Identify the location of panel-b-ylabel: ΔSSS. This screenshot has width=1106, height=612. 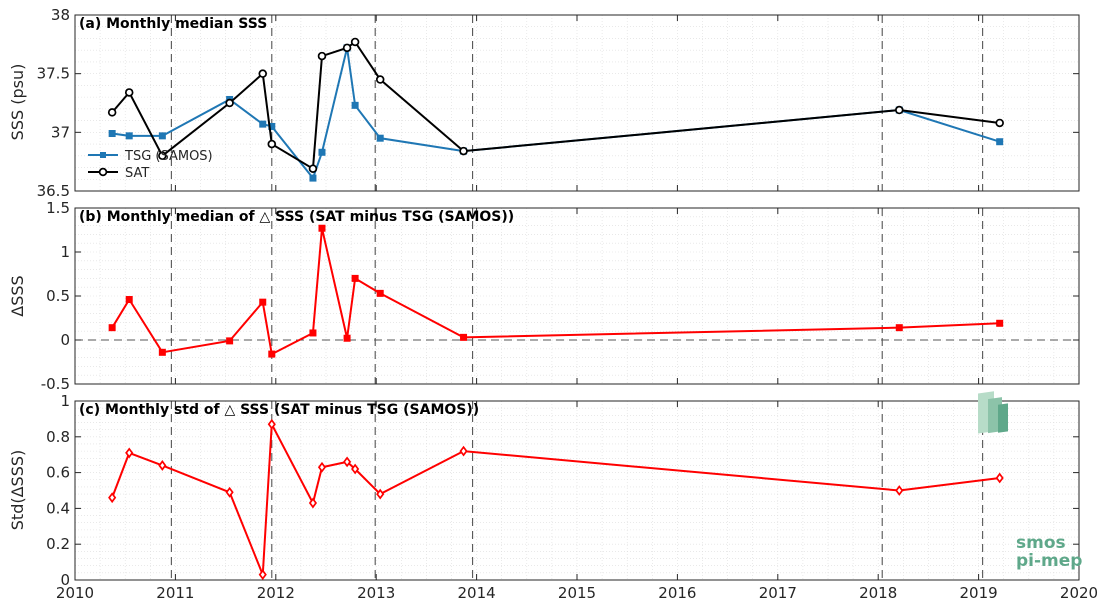
(17, 295).